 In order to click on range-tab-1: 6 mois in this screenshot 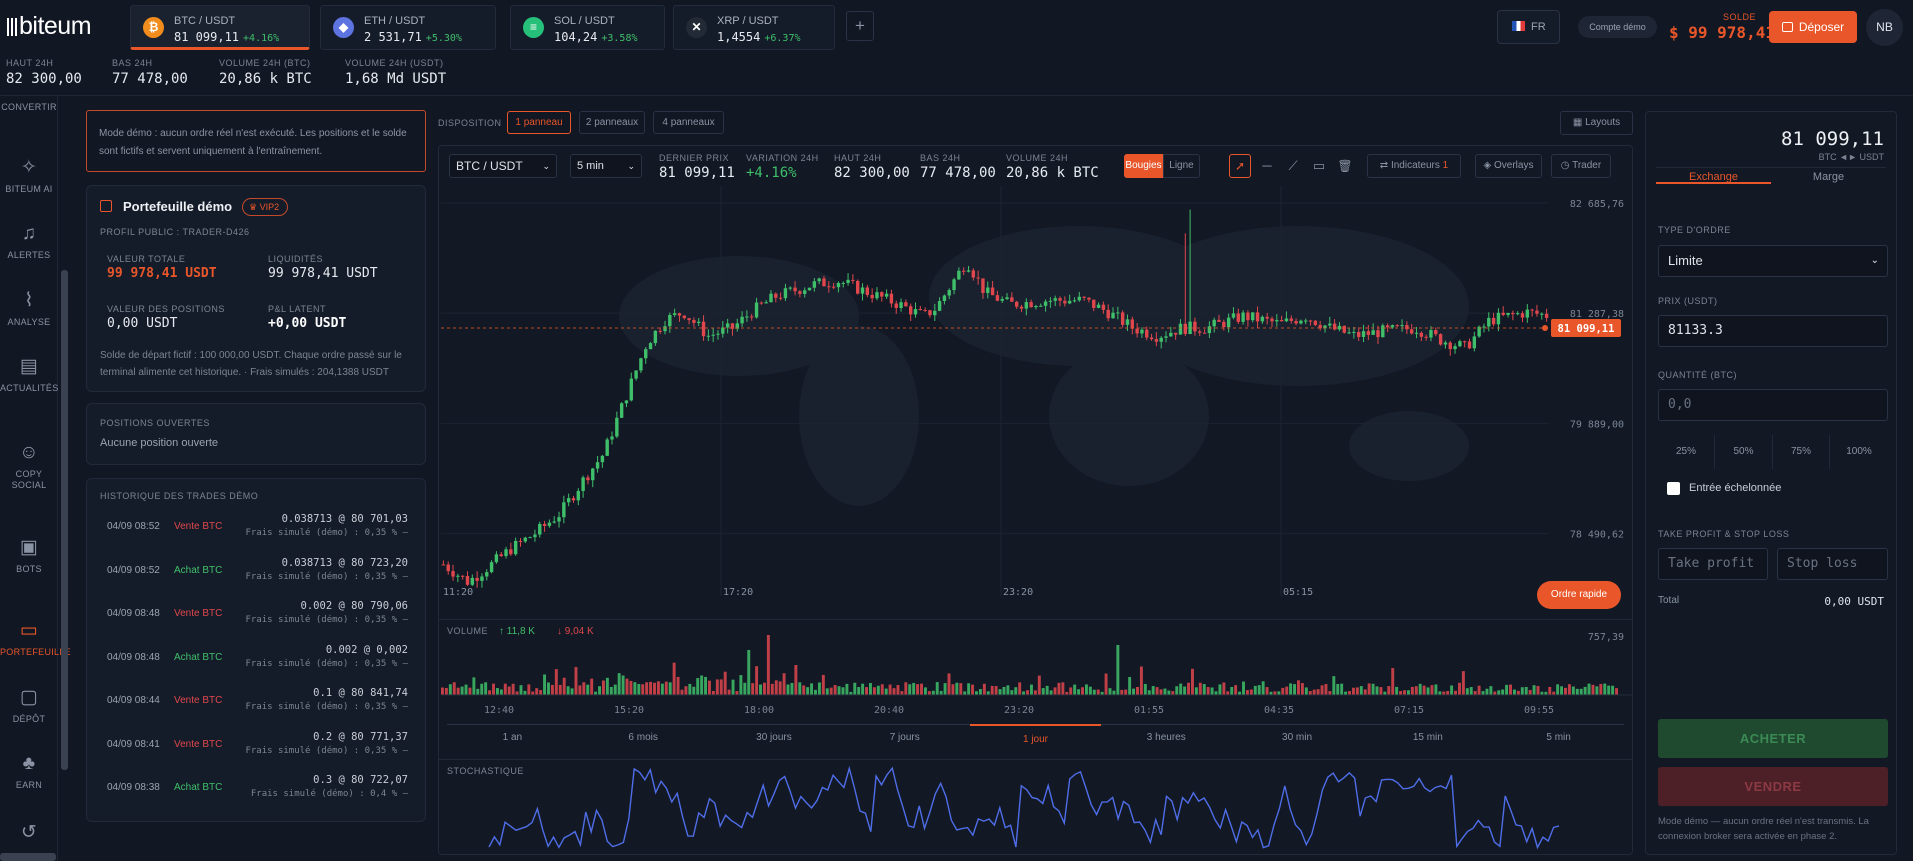, I will do `click(643, 737)`.